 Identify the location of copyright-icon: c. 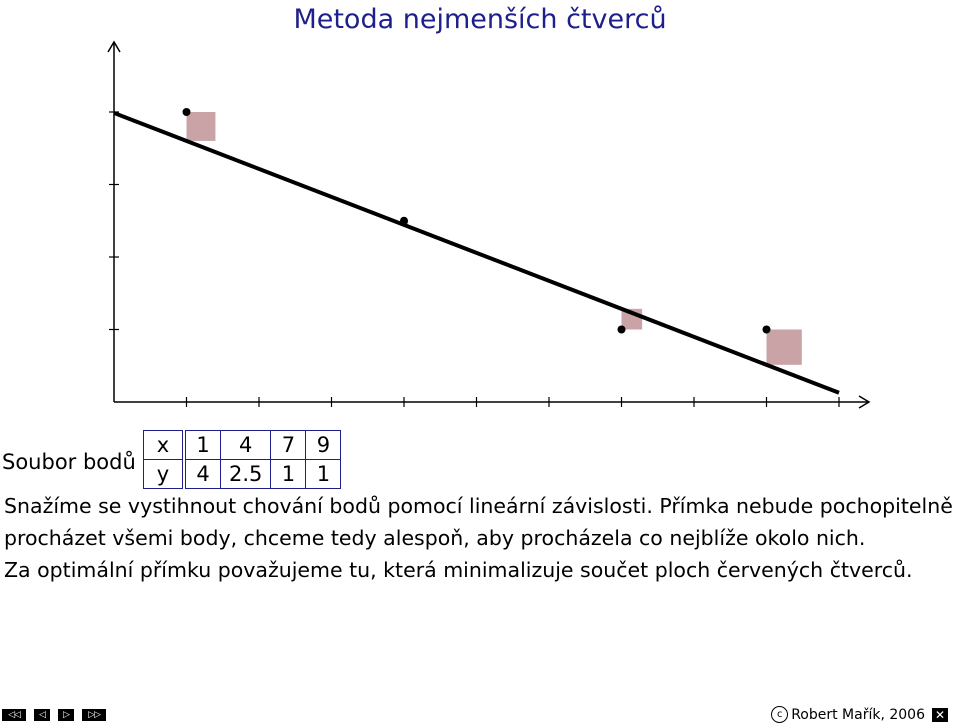
(780, 714).